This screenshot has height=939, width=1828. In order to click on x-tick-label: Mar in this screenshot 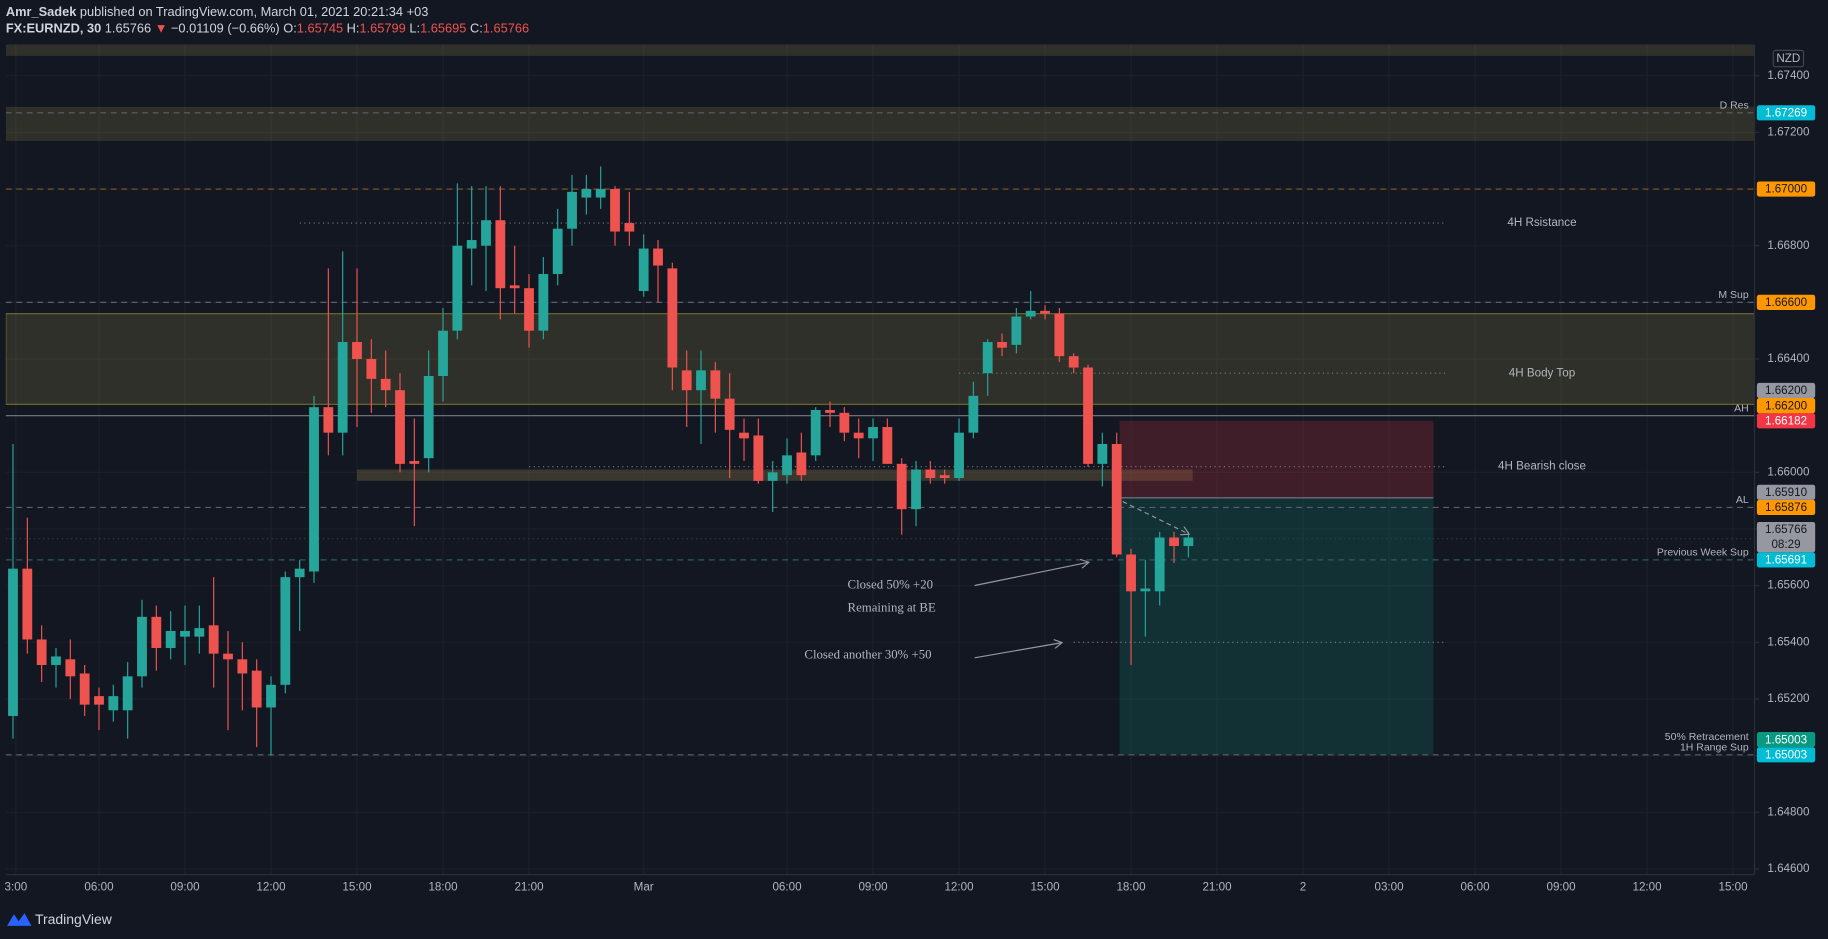, I will do `click(644, 887)`.